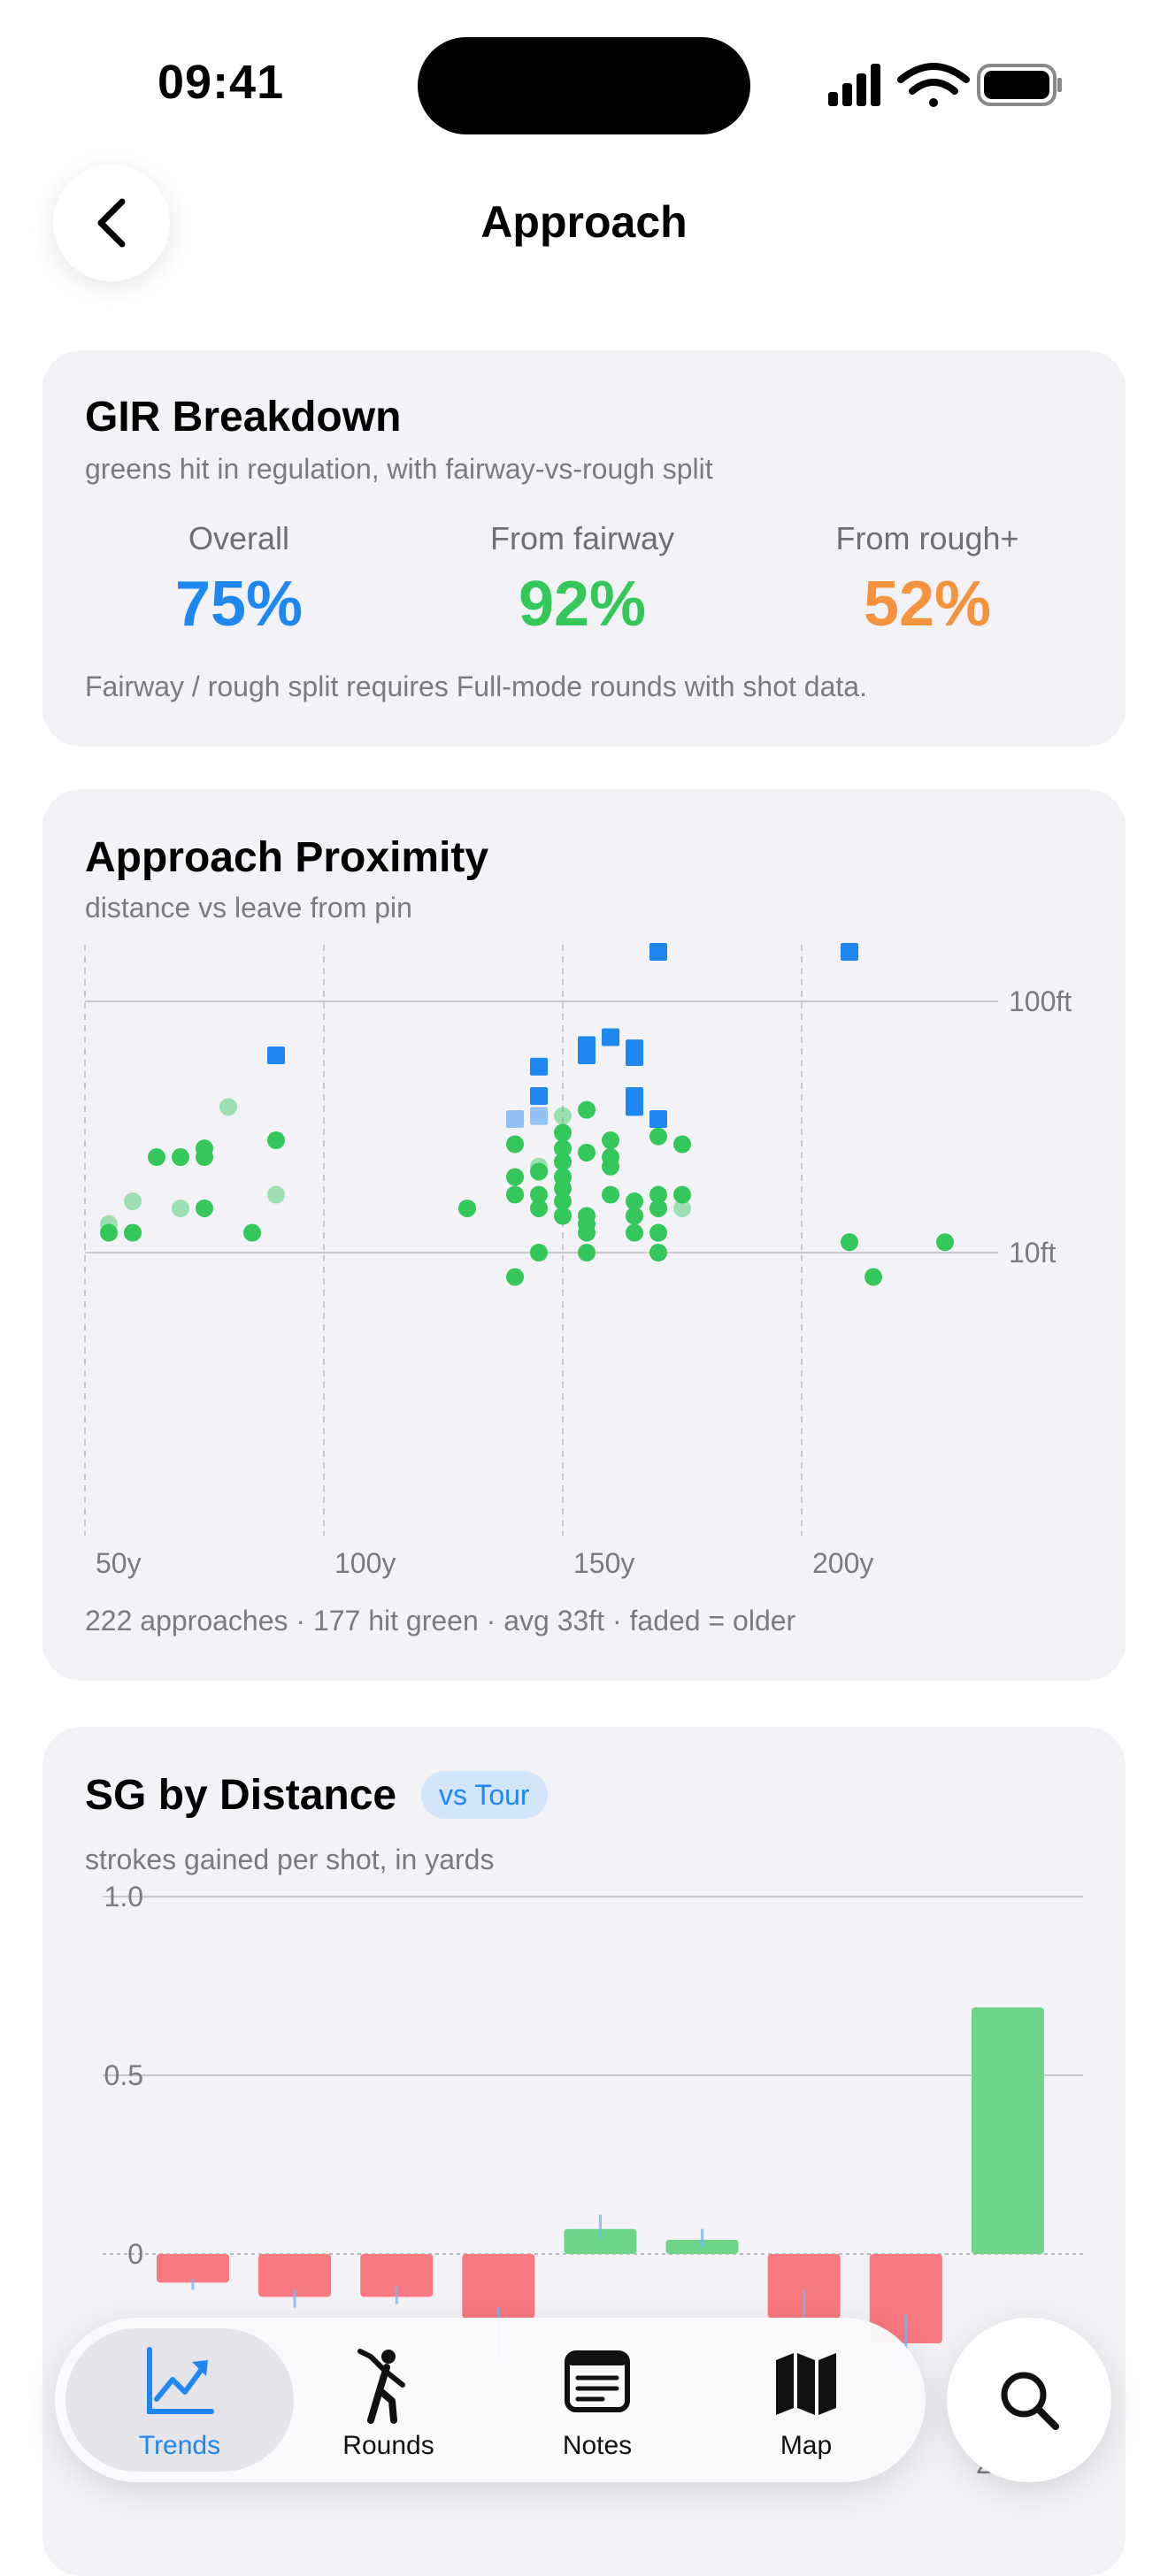 The height and width of the screenshot is (2576, 1168). I want to click on tab-bar: Trends Rounds Notes, so click(491, 2400).